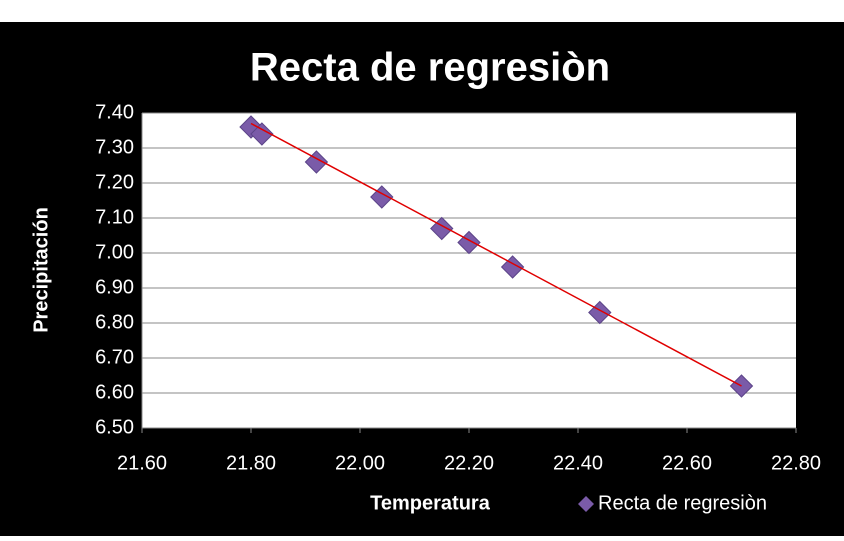  What do you see at coordinates (469, 463) in the screenshot?
I see `x-tick-label: 22.20` at bounding box center [469, 463].